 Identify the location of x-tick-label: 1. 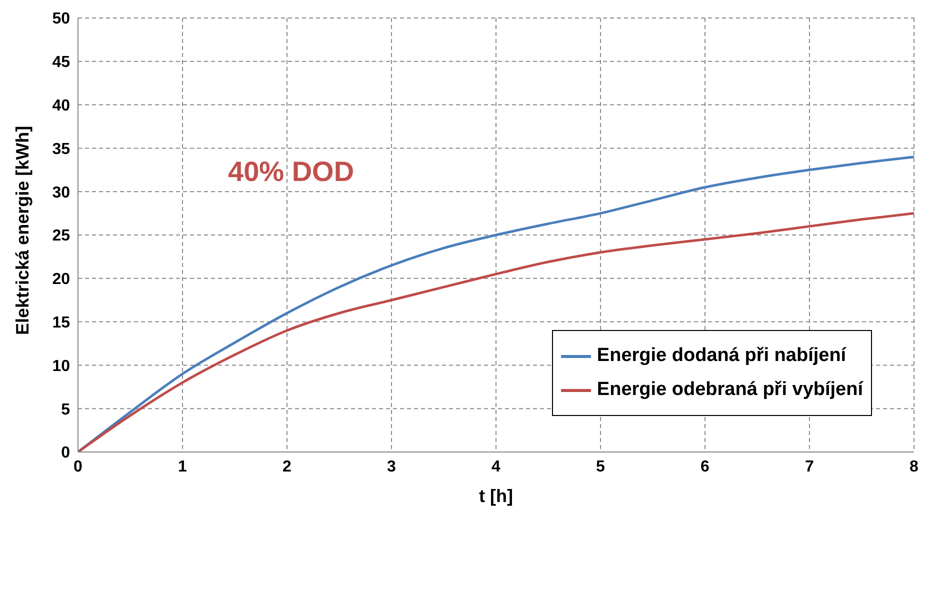
(183, 467).